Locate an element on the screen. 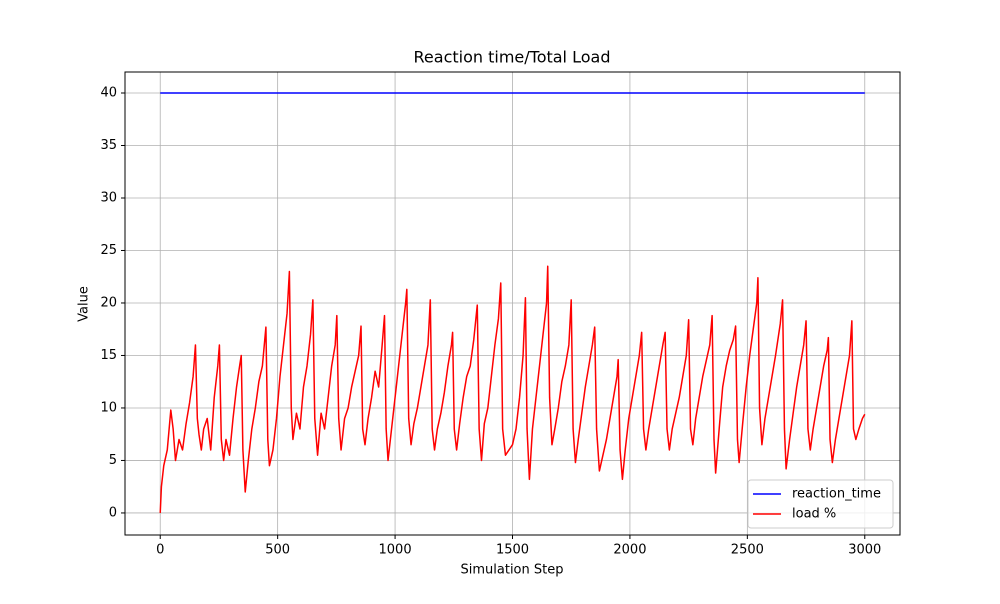  x-tick-label: 2000 is located at coordinates (629, 550).